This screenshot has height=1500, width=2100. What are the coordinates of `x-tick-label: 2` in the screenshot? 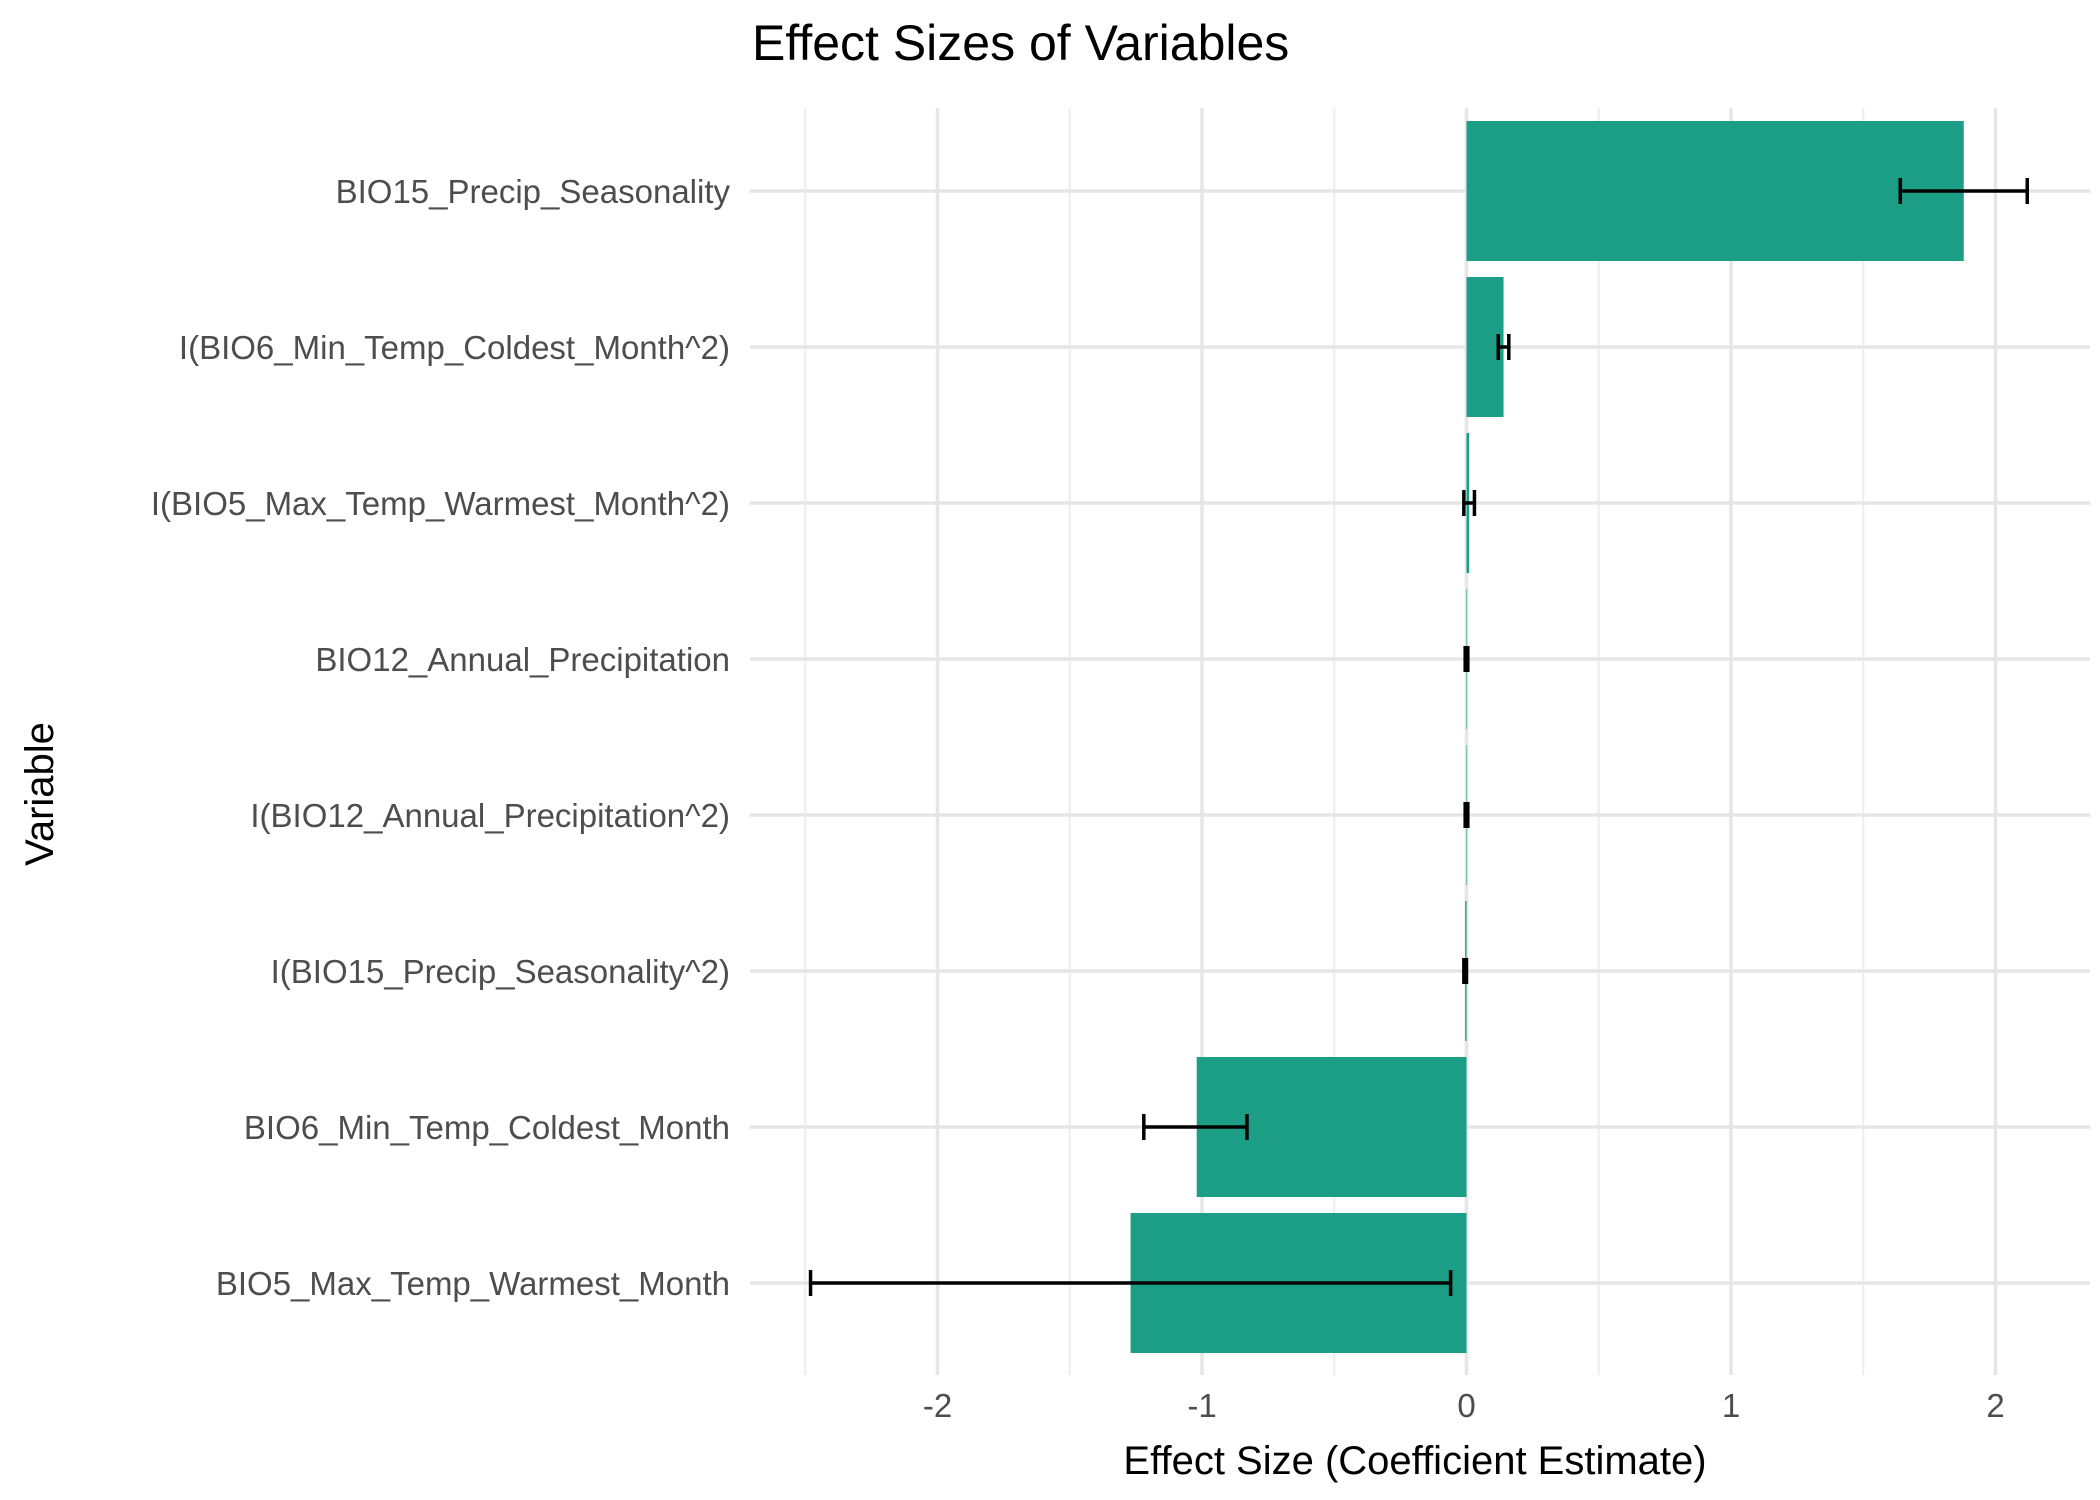 It's located at (1995, 1405).